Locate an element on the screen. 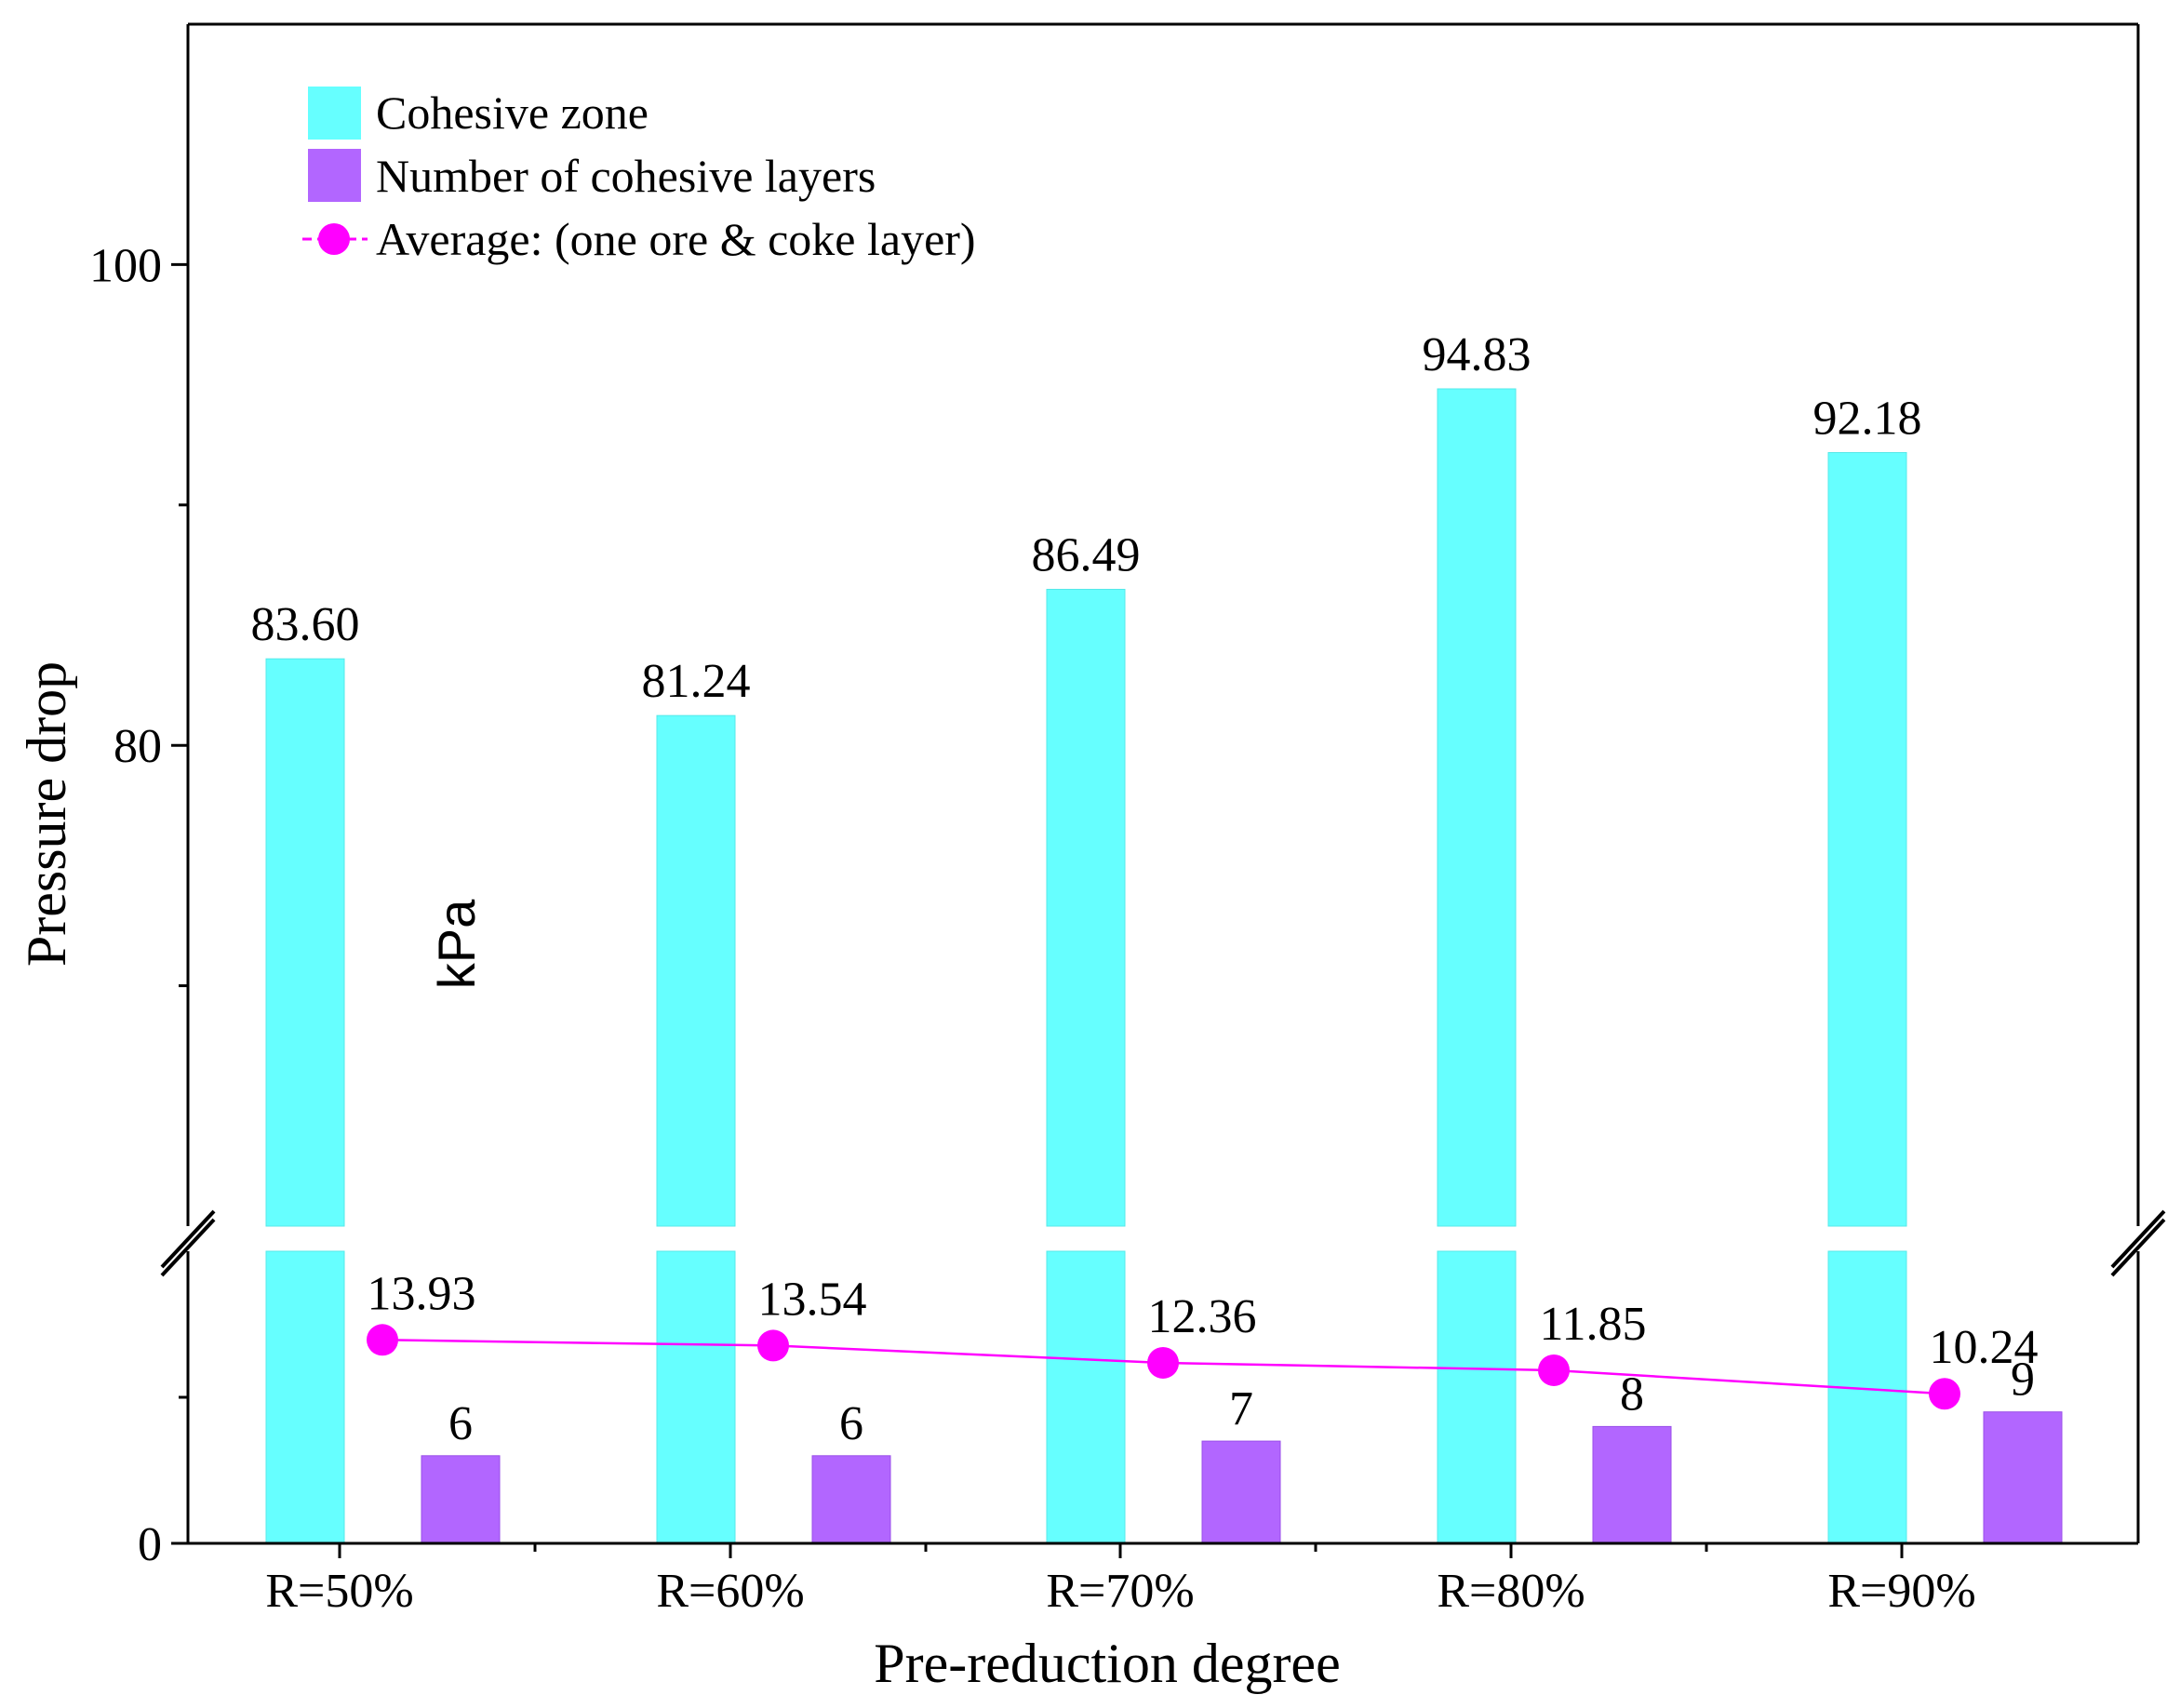 The width and height of the screenshot is (2180, 1708). cohesive-layers-value-label: 7 is located at coordinates (1241, 1408).